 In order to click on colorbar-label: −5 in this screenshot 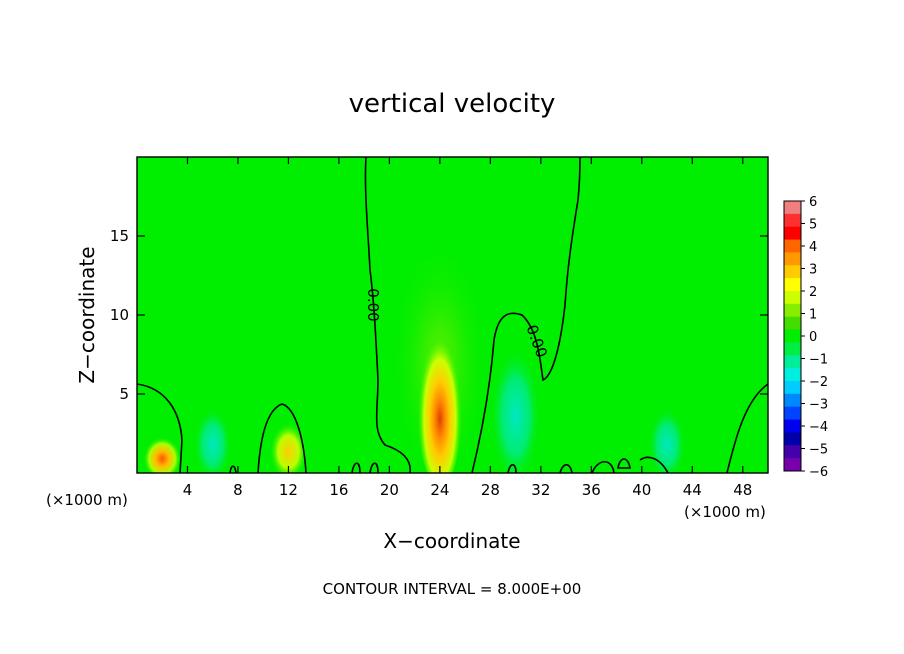, I will do `click(818, 450)`.